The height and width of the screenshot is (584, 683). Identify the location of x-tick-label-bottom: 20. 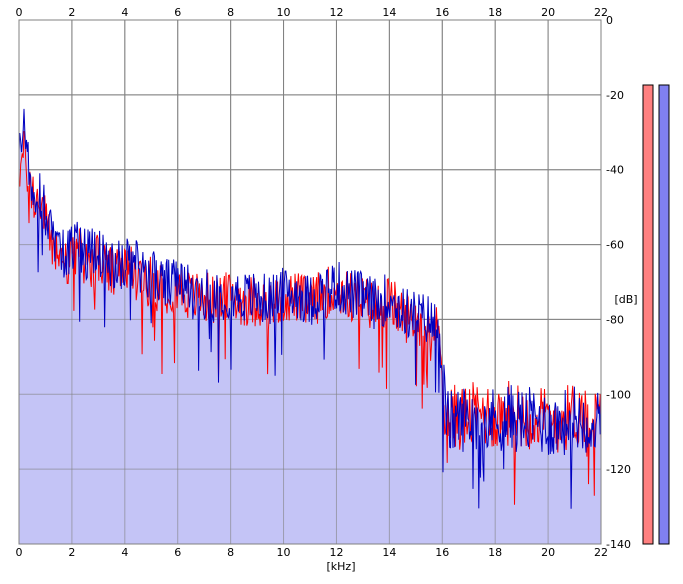
(548, 552).